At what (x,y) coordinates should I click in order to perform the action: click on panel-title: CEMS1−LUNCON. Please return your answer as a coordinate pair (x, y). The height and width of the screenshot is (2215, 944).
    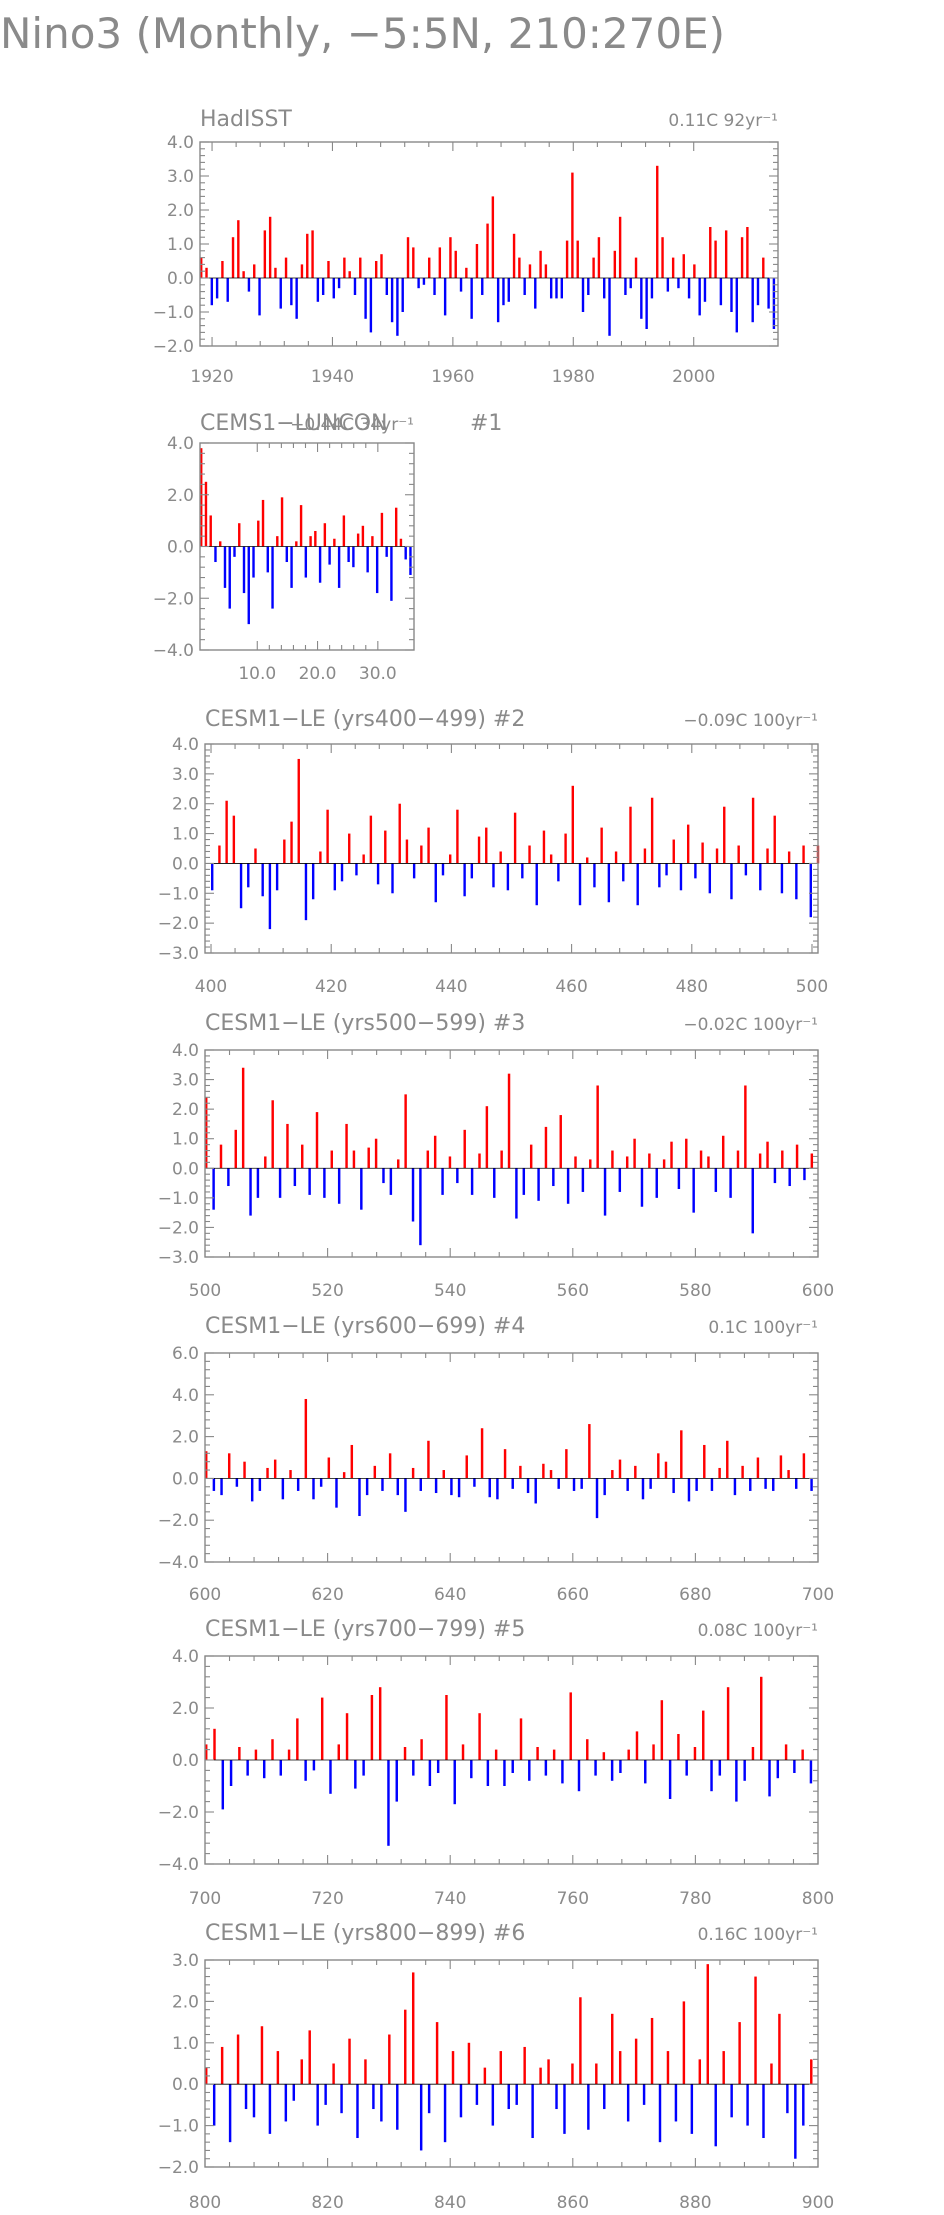
    Looking at the image, I should click on (294, 423).